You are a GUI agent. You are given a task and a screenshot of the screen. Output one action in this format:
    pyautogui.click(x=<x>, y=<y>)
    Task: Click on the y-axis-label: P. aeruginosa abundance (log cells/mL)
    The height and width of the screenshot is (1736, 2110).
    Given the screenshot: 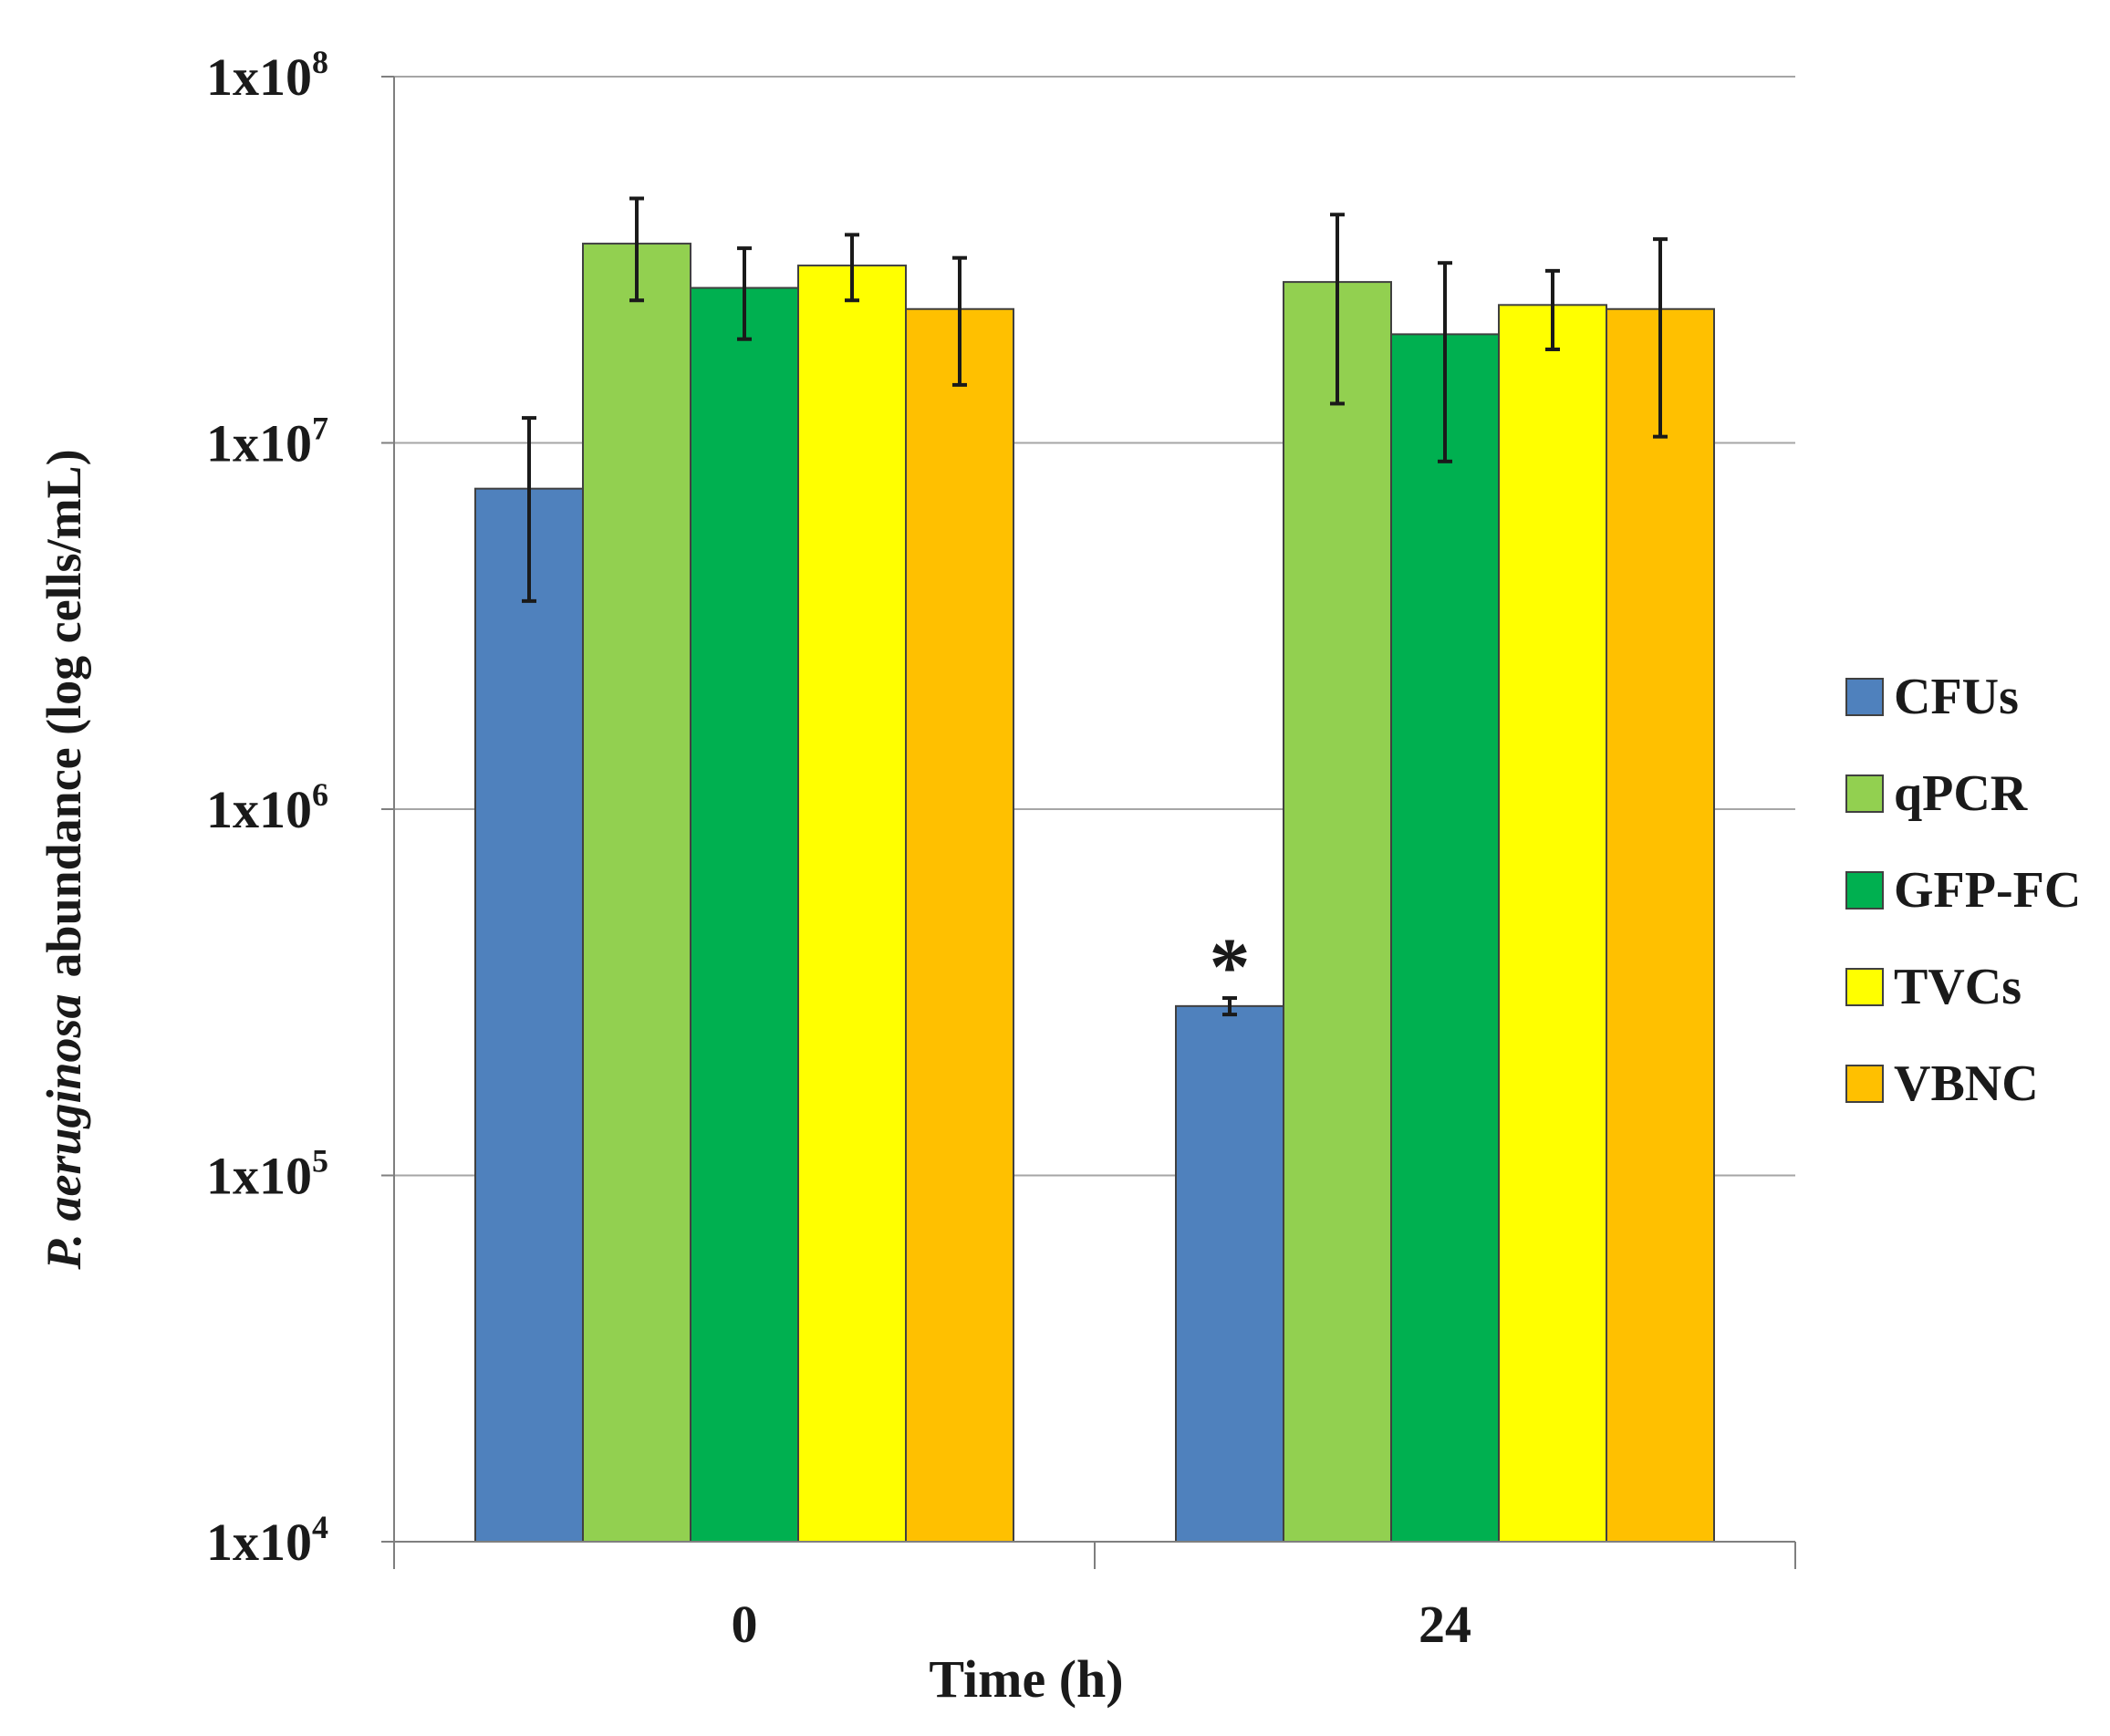 What is the action you would take?
    pyautogui.click(x=63, y=859)
    